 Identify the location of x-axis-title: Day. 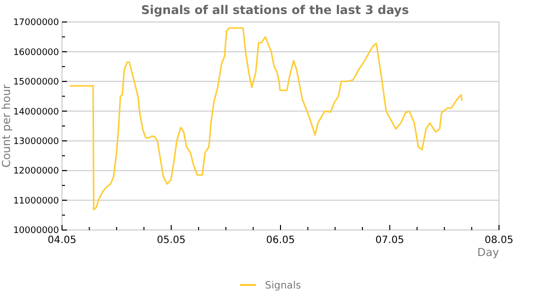
(488, 252).